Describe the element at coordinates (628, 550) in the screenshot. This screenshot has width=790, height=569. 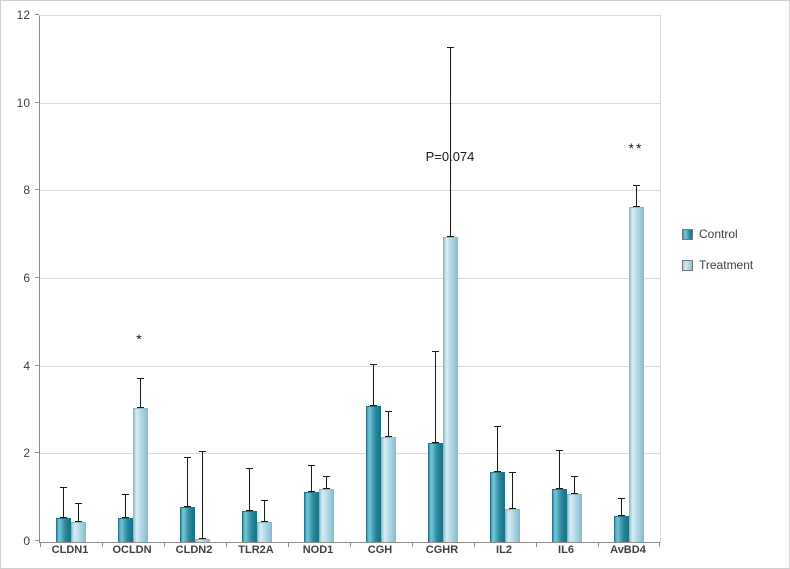
I see `x-category-label: AvBD4` at that location.